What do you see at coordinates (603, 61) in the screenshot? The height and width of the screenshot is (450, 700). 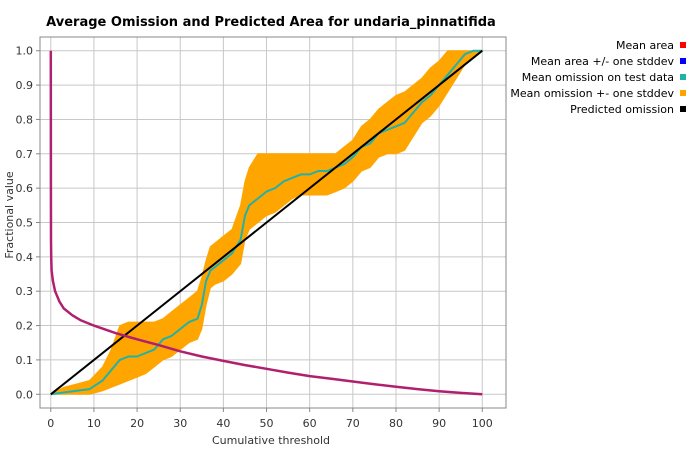 I see `legend-label: Mean area +/- one stddev` at bounding box center [603, 61].